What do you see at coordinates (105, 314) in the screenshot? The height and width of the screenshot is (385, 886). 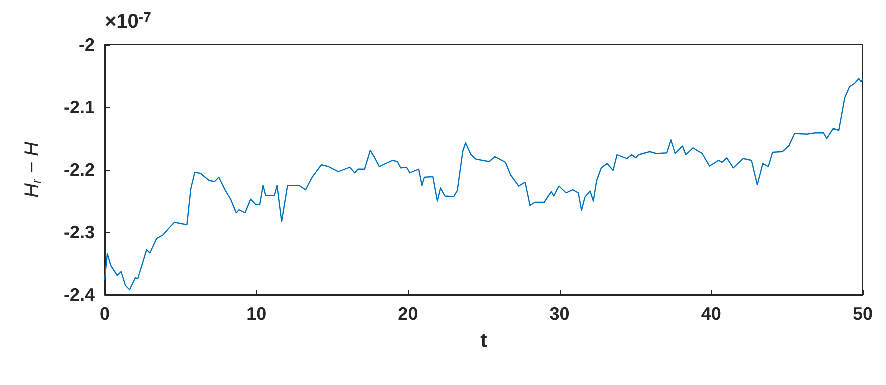 I see `x-tick-label: 0` at bounding box center [105, 314].